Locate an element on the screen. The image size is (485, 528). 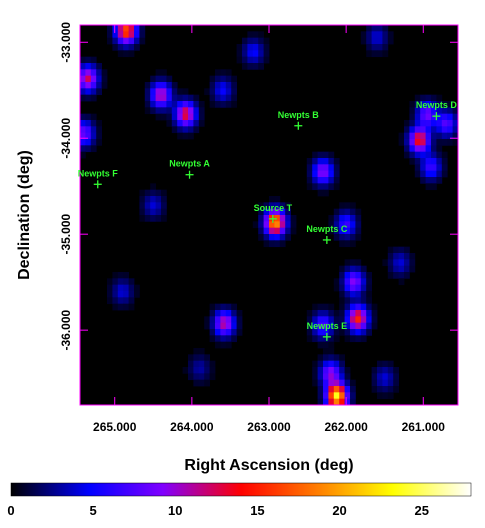
source-label: Newpts E is located at coordinates (327, 326).